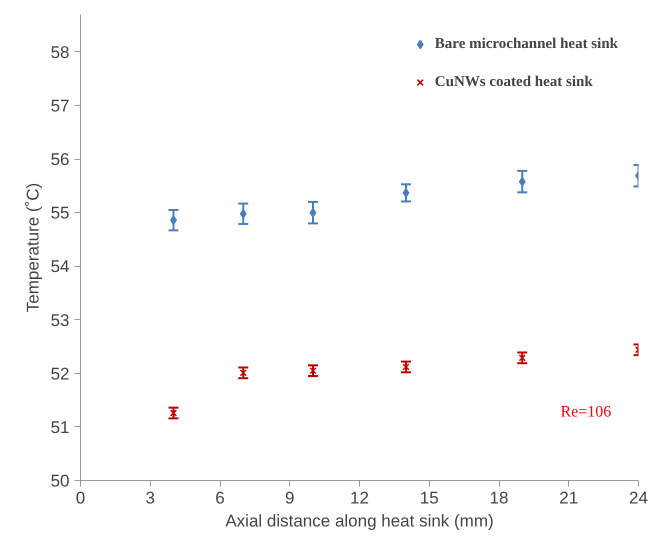 The height and width of the screenshot is (550, 650). Describe the element at coordinates (60, 52) in the screenshot. I see `y-tick-label: 58` at that location.